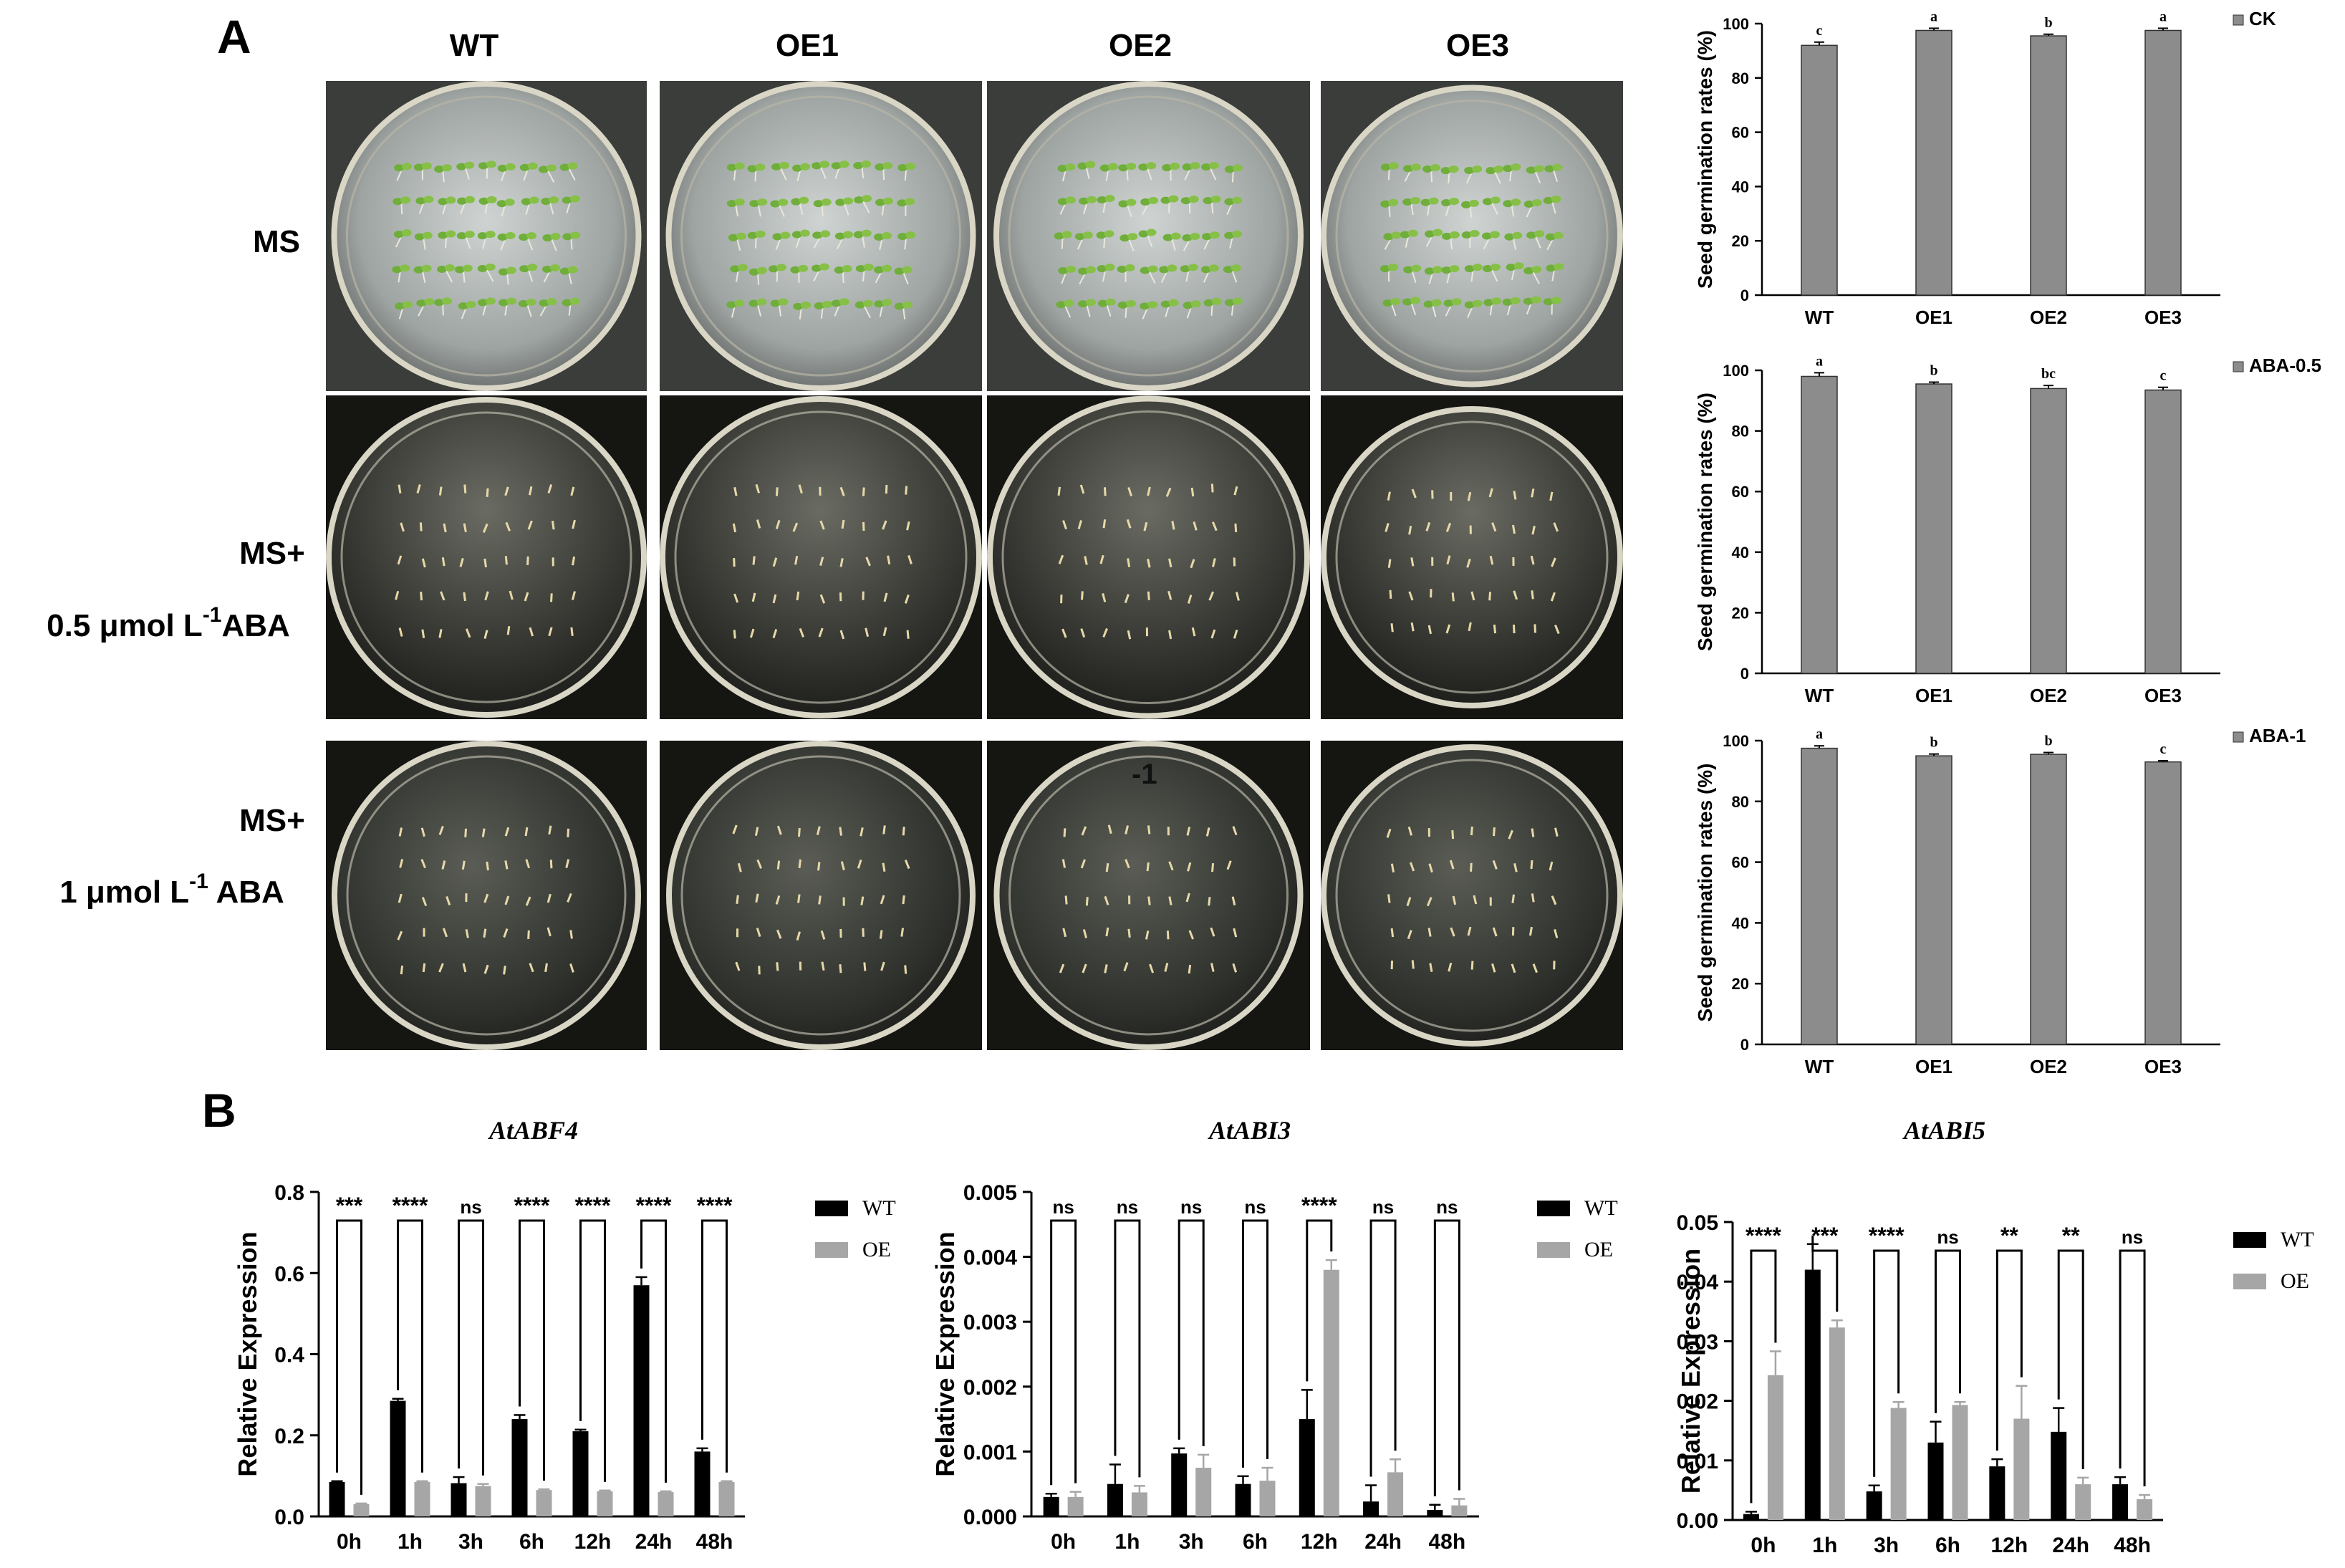 The height and width of the screenshot is (1568, 2345). I want to click on plate-ms-oe1-root, so click(783, 173).